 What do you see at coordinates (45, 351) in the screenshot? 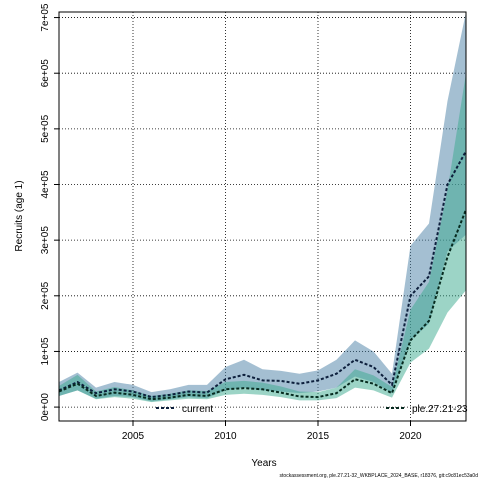
I see `y-tick-label: 1e+05` at bounding box center [45, 351].